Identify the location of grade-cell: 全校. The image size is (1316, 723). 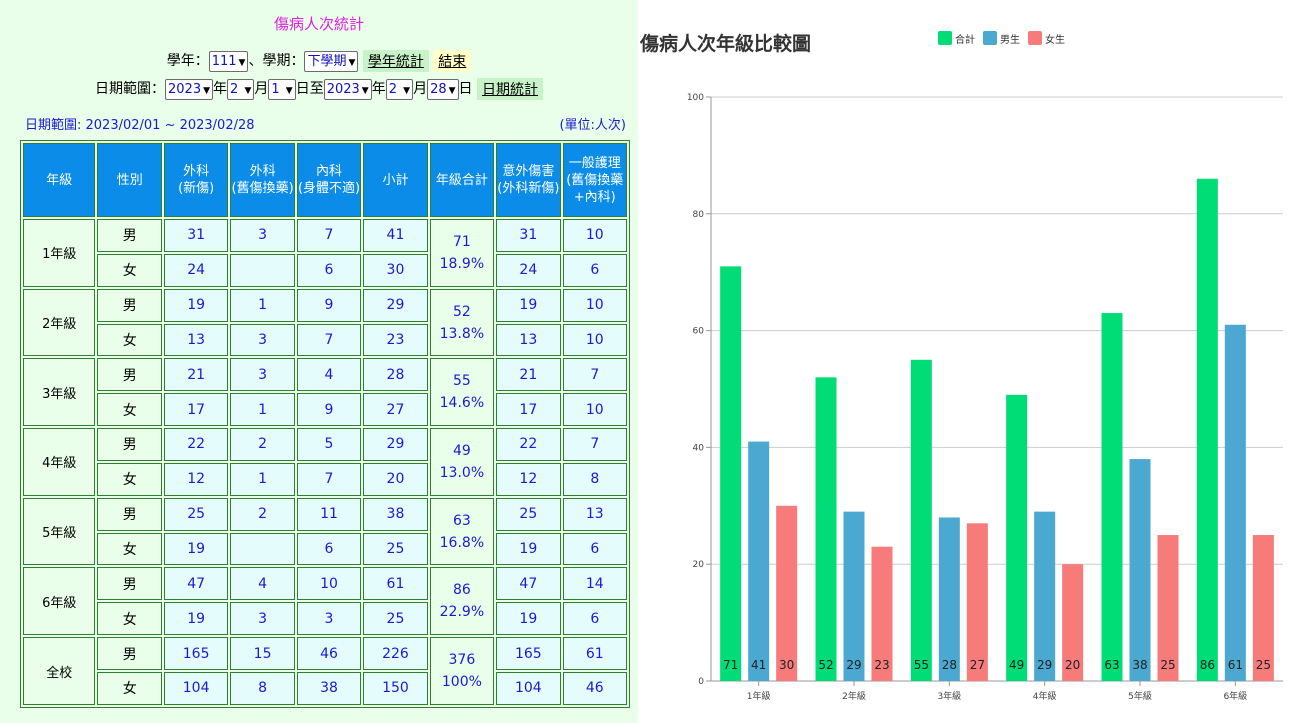
(59, 671).